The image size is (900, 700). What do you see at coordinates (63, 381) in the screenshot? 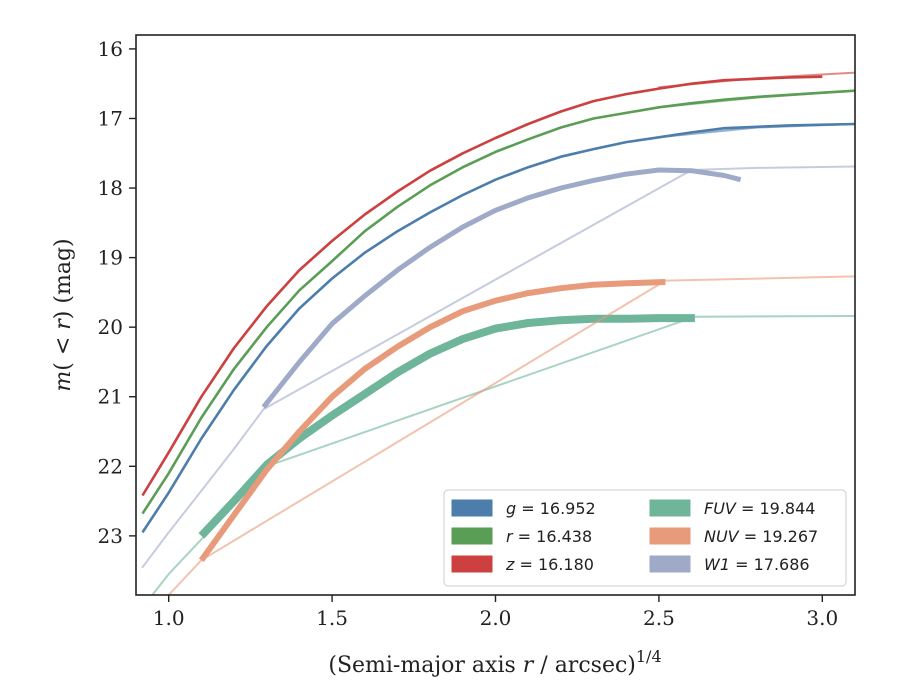
I see `y-axis-label-var: m` at bounding box center [63, 381].